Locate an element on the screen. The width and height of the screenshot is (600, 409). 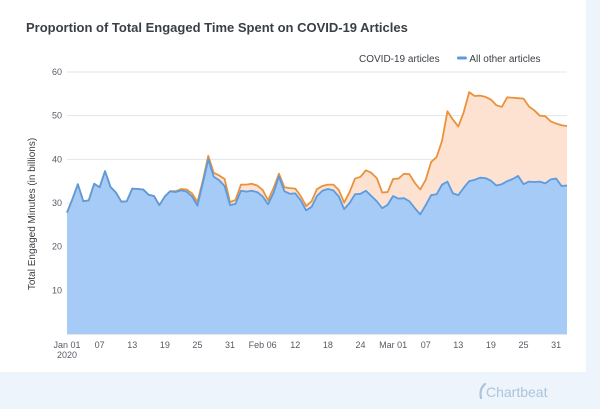
y-tick-label: 50 is located at coordinates (57, 116).